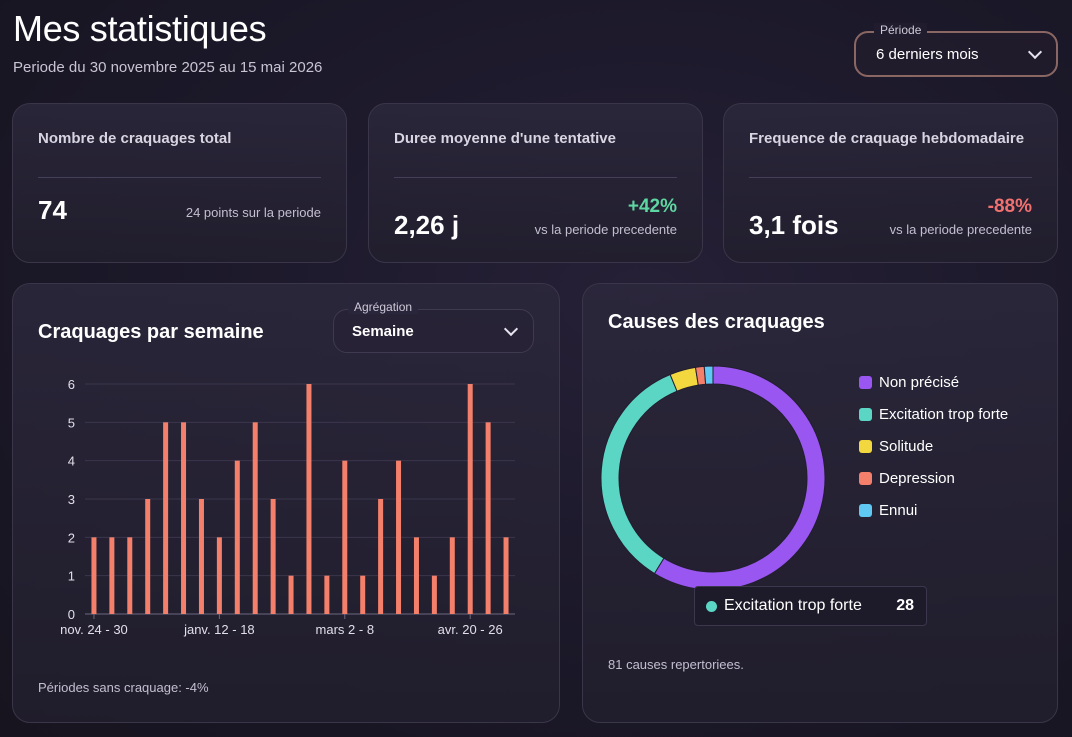 This screenshot has width=1072, height=737. What do you see at coordinates (716, 322) in the screenshot?
I see `causes-title: Causes des craquages` at bounding box center [716, 322].